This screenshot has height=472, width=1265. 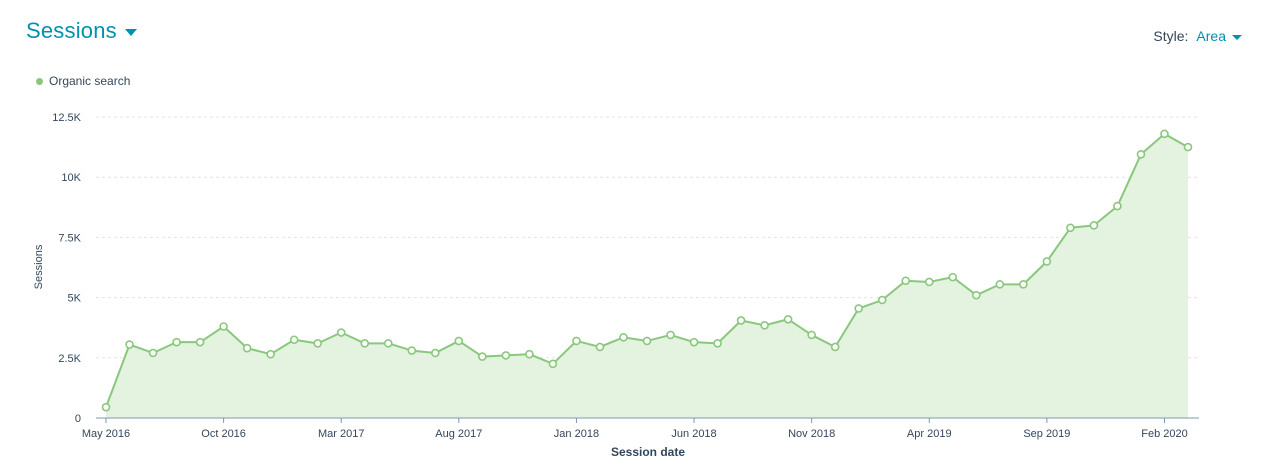 What do you see at coordinates (69, 359) in the screenshot?
I see `y-tick-label: 2.5K` at bounding box center [69, 359].